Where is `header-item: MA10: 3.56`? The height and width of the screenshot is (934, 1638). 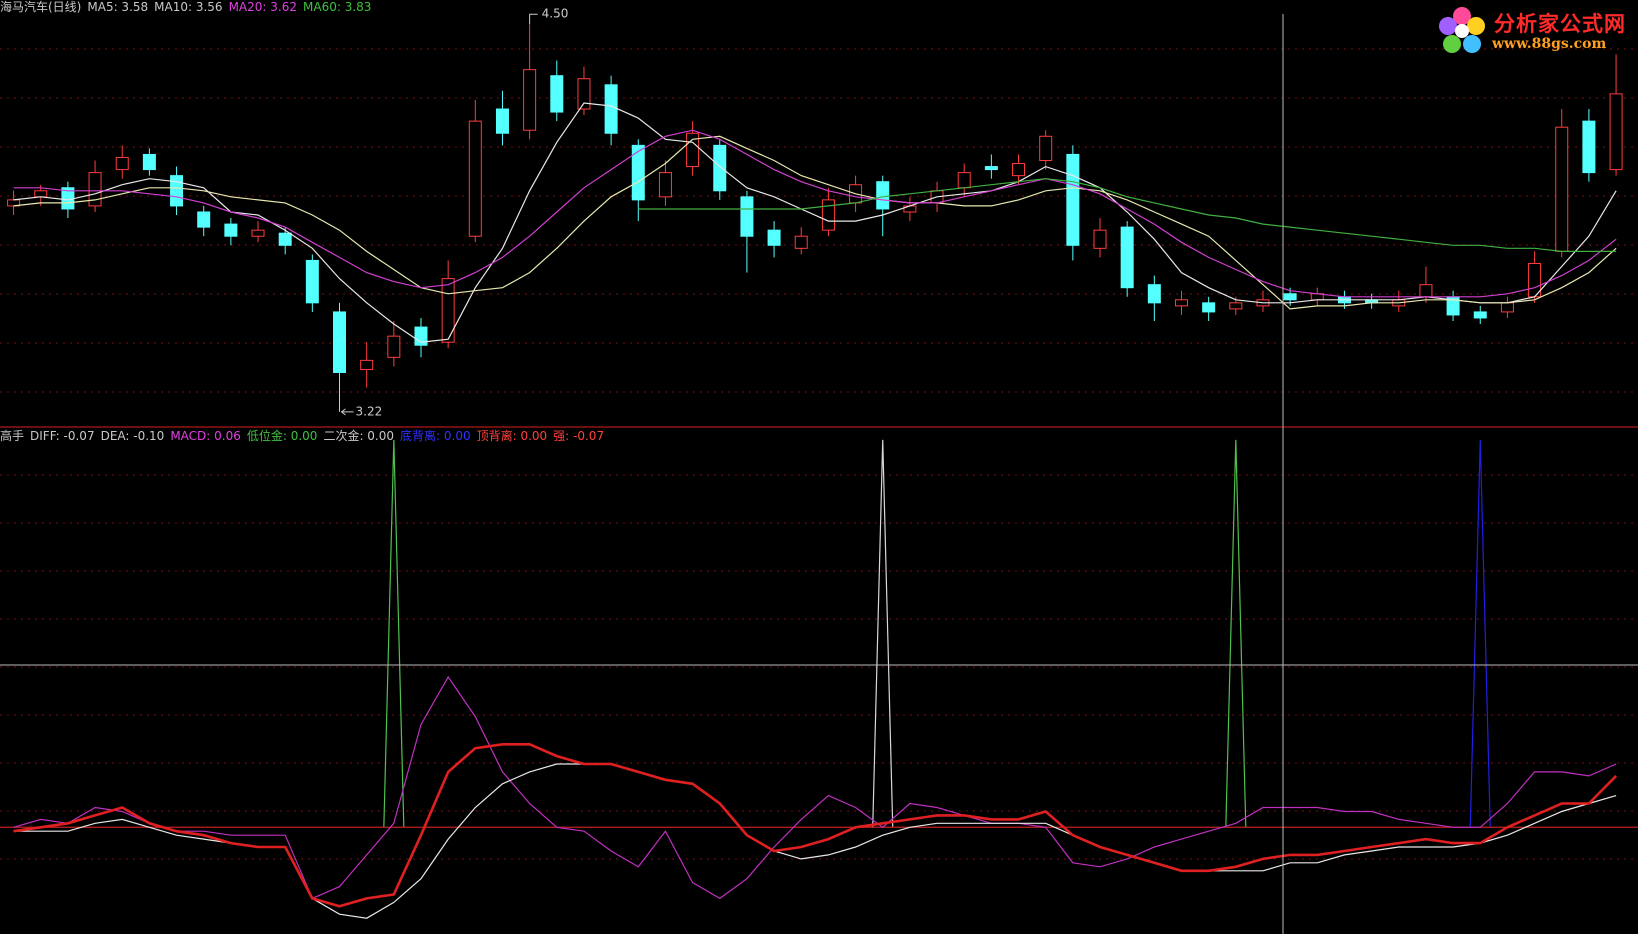 header-item: MA10: 3.56 is located at coordinates (188, 7).